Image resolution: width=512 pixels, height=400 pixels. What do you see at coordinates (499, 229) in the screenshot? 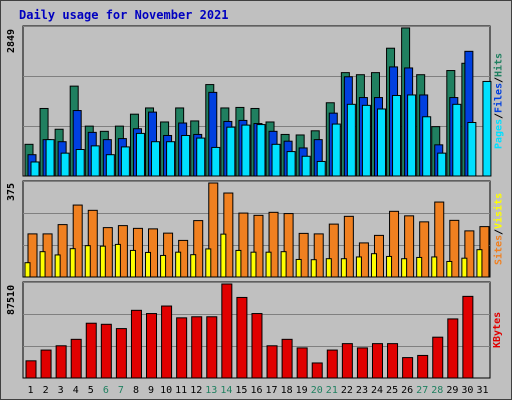
I see `sites-visits-legend: Sites / Visits` at bounding box center [499, 229].